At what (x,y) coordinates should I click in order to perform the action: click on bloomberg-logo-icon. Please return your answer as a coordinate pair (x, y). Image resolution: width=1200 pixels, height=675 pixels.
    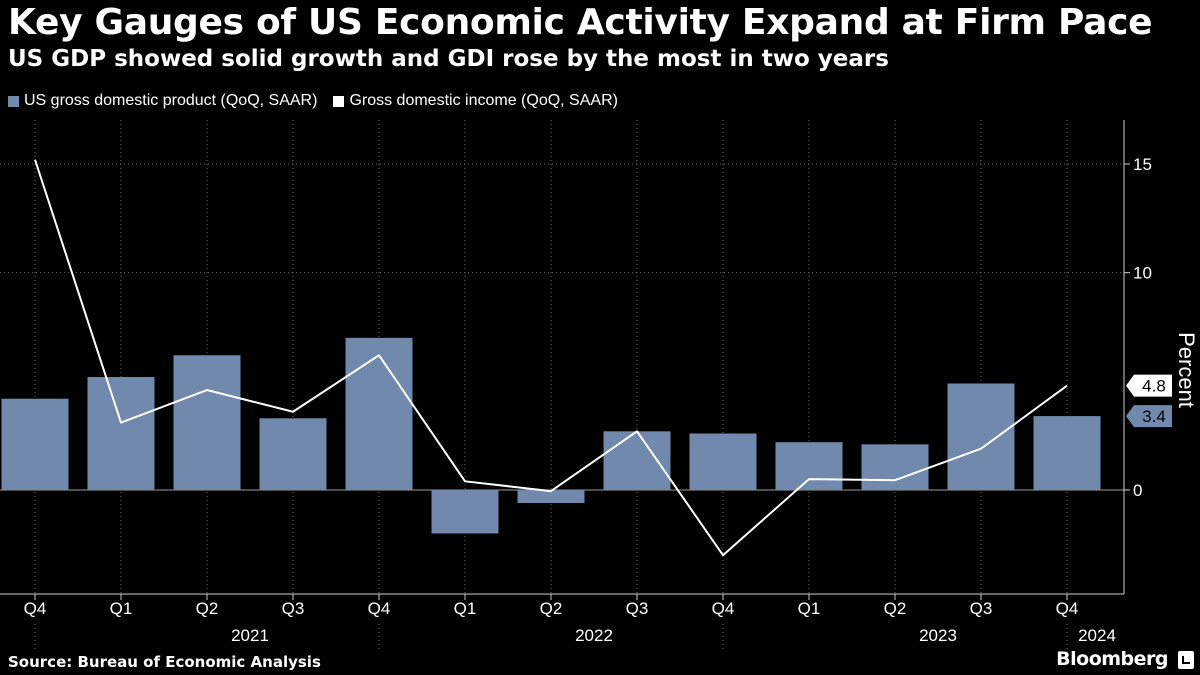
    Looking at the image, I should click on (1186, 660).